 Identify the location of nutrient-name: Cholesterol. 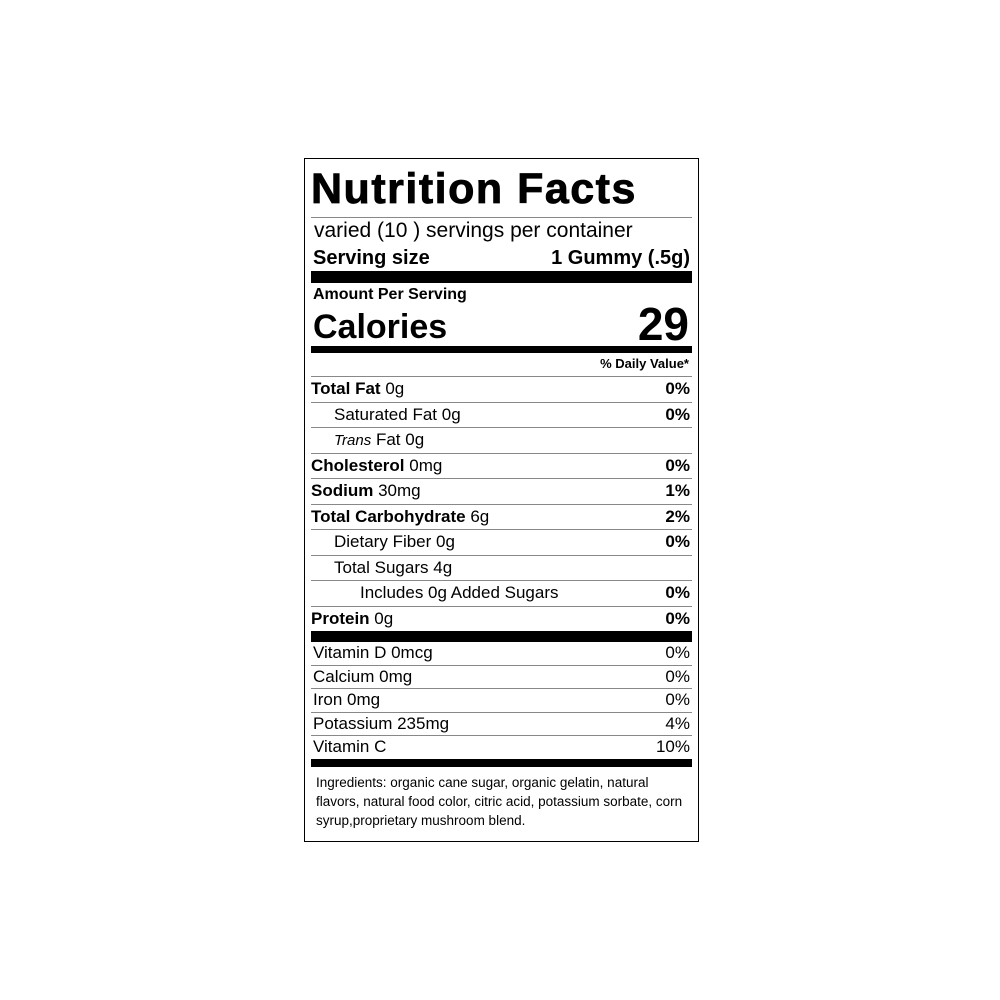
(358, 465).